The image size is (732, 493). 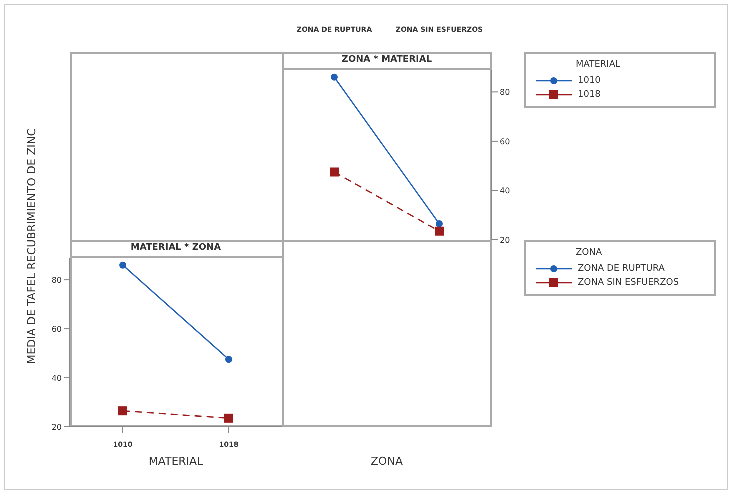 What do you see at coordinates (629, 283) in the screenshot?
I see `legend-label: ZONA SIN ESFUERZOS` at bounding box center [629, 283].